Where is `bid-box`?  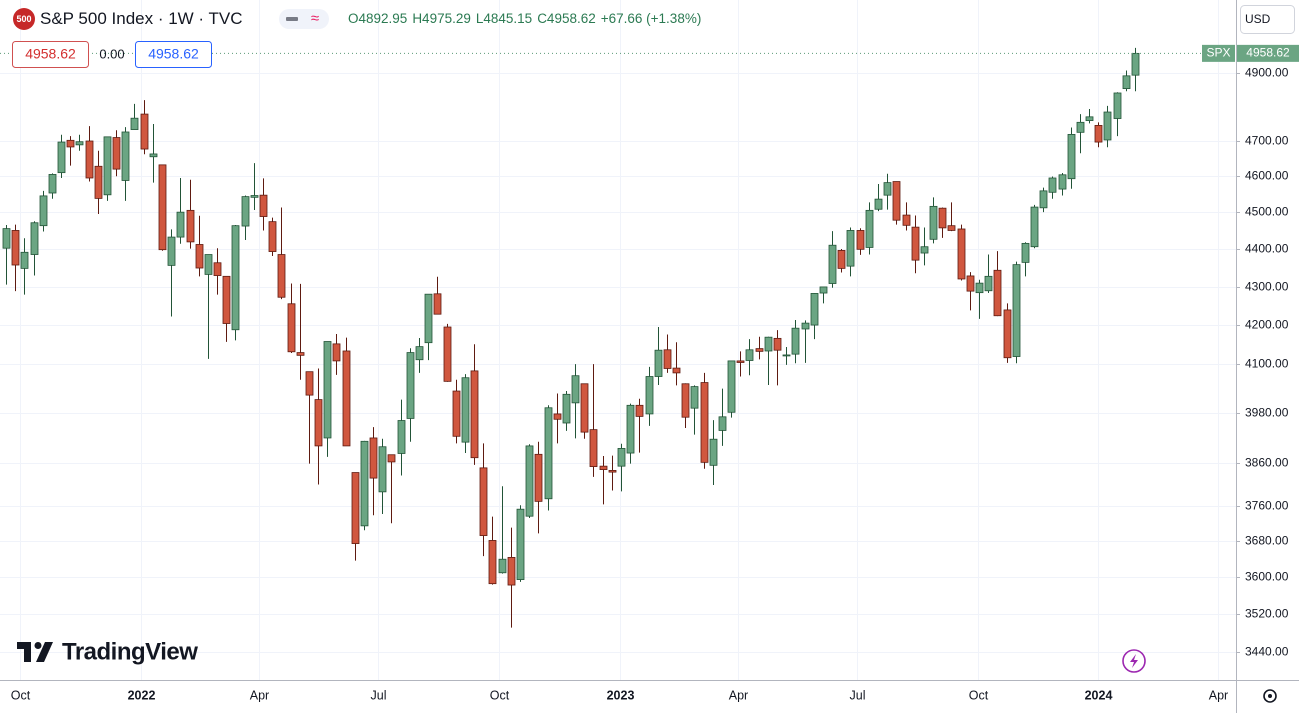
bid-box is located at coordinates (50, 54).